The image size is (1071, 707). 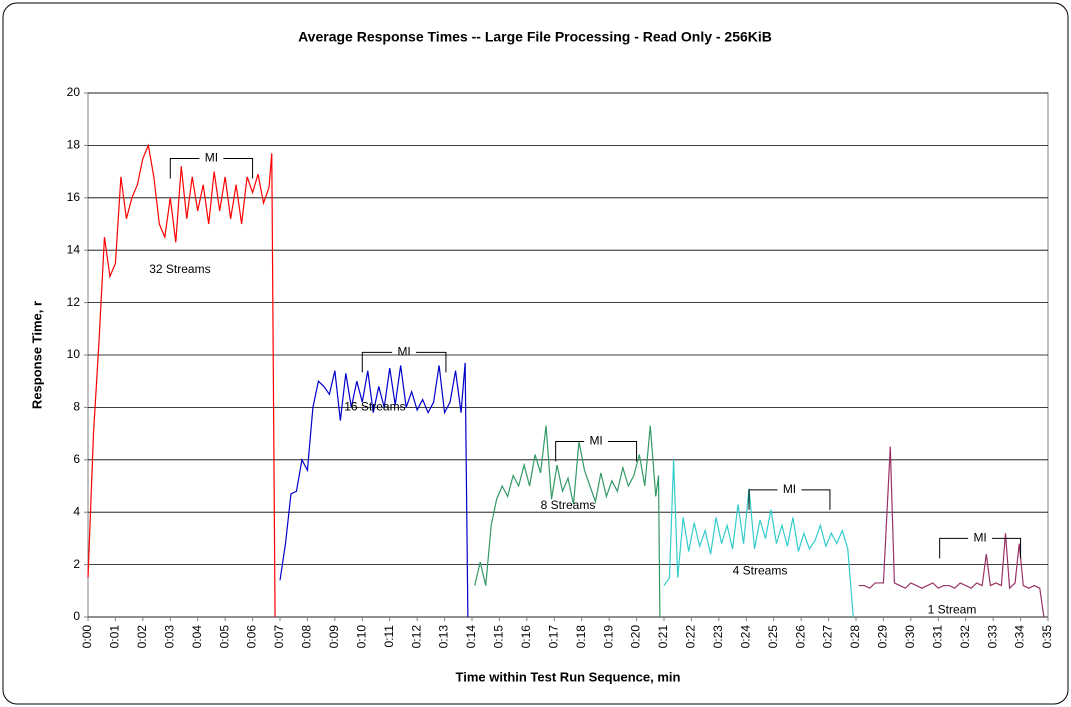 What do you see at coordinates (553, 637) in the screenshot?
I see `x-tick-label: 0:17` at bounding box center [553, 637].